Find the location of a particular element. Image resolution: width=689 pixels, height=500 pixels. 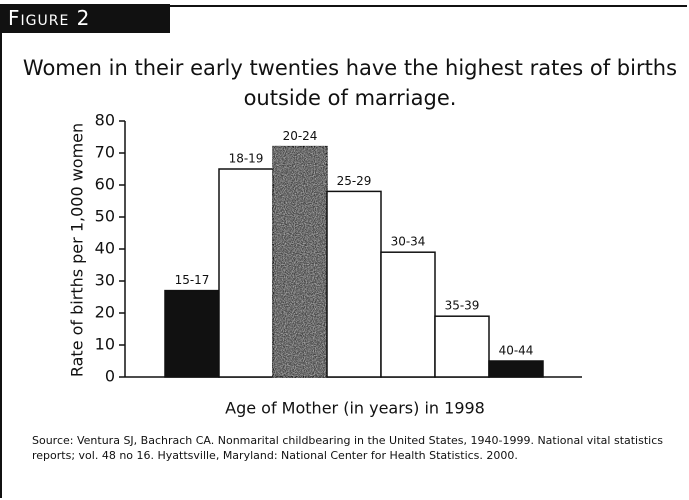

y-tick-label: 0 is located at coordinates (110, 376).